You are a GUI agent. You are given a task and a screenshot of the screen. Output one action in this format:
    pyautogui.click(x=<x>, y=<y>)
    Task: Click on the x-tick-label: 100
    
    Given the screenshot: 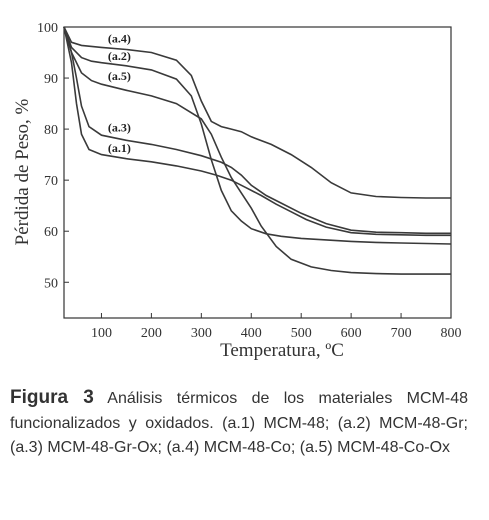 What is the action you would take?
    pyautogui.click(x=101, y=333)
    